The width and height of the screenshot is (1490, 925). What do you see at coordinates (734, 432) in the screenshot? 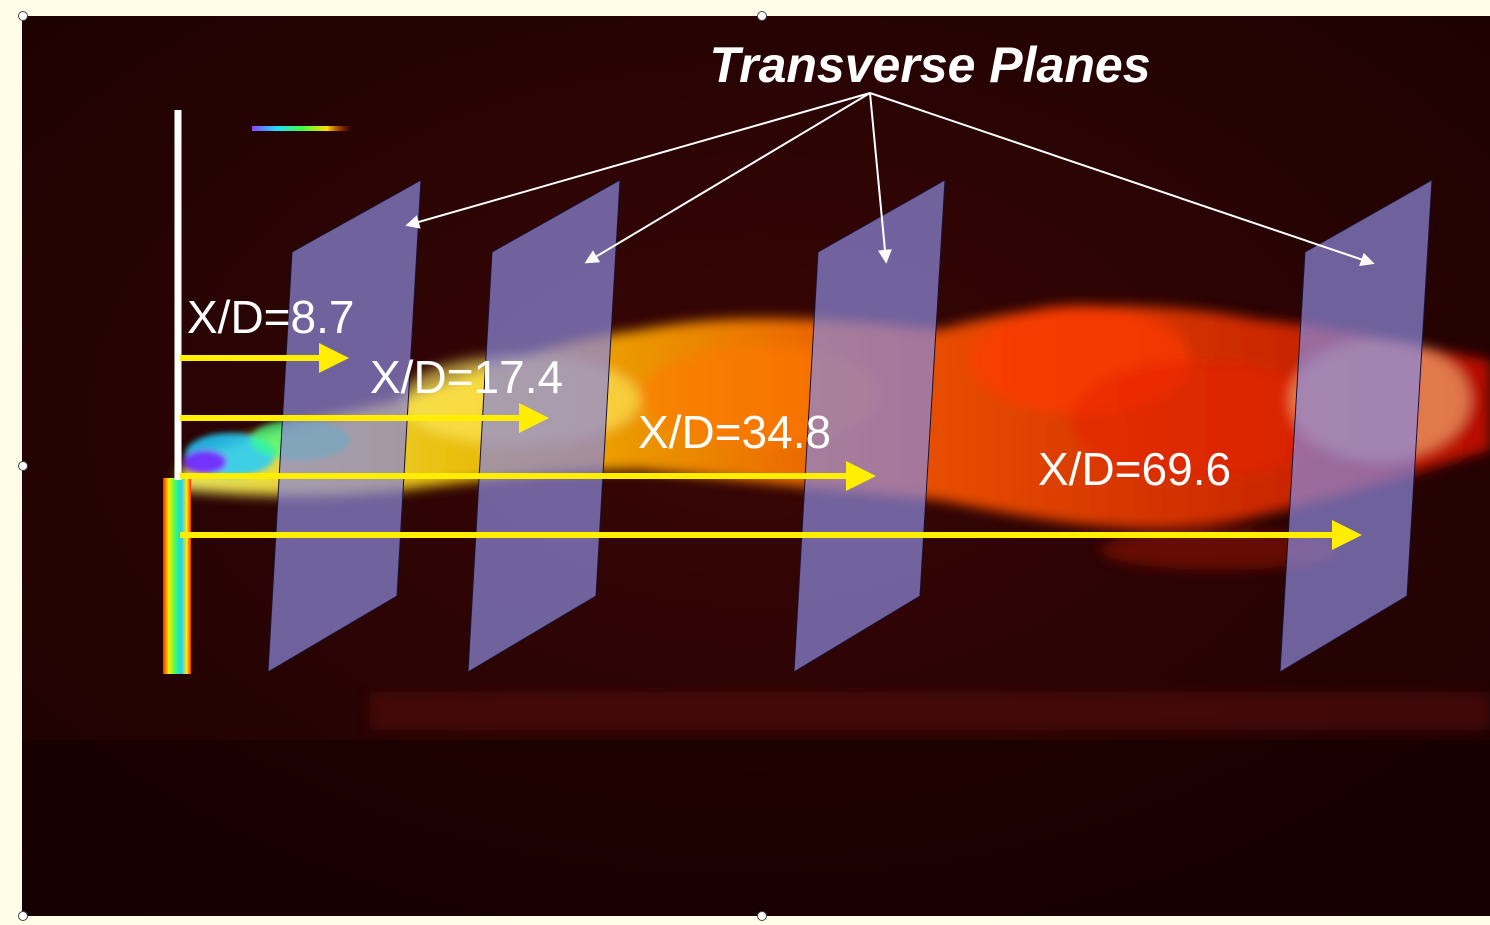
I see `station-label-3: X/D=34.8` at bounding box center [734, 432].